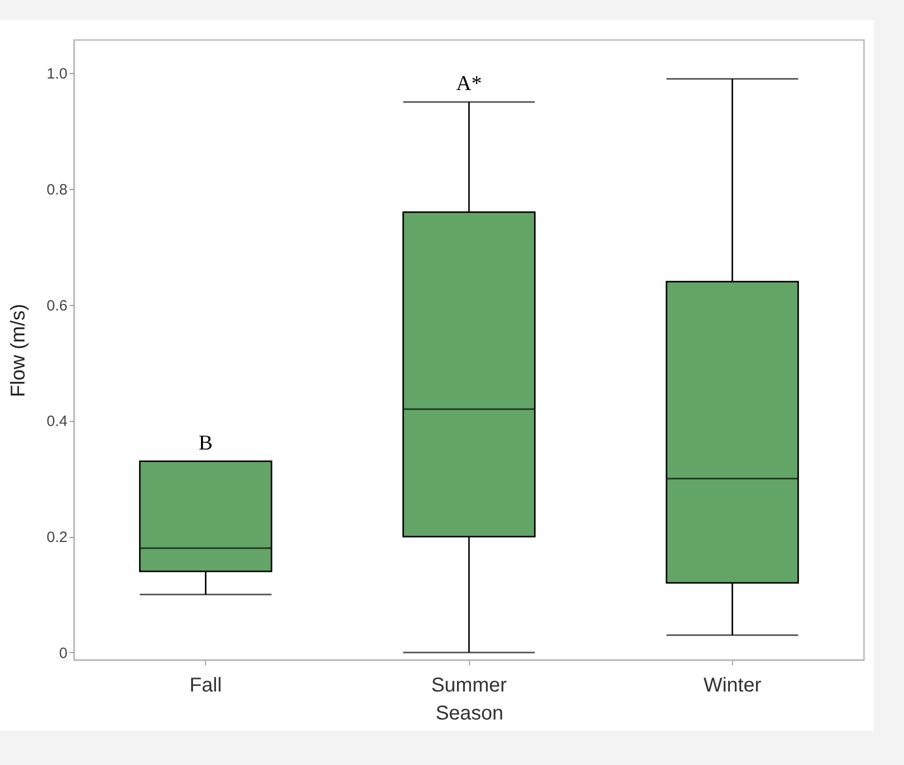  Describe the element at coordinates (206, 685) in the screenshot. I see `x-tick-label: Fall` at that location.